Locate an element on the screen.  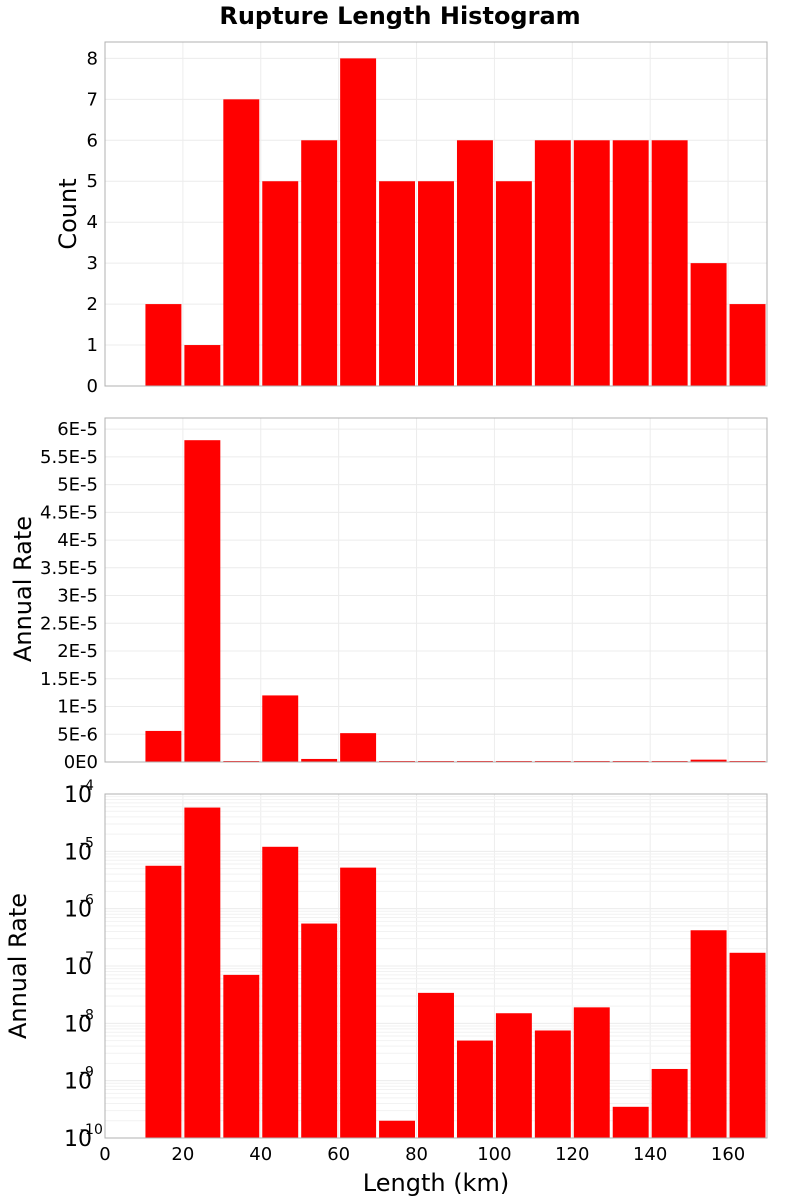
y-tick-label: 6 is located at coordinates (92, 140).